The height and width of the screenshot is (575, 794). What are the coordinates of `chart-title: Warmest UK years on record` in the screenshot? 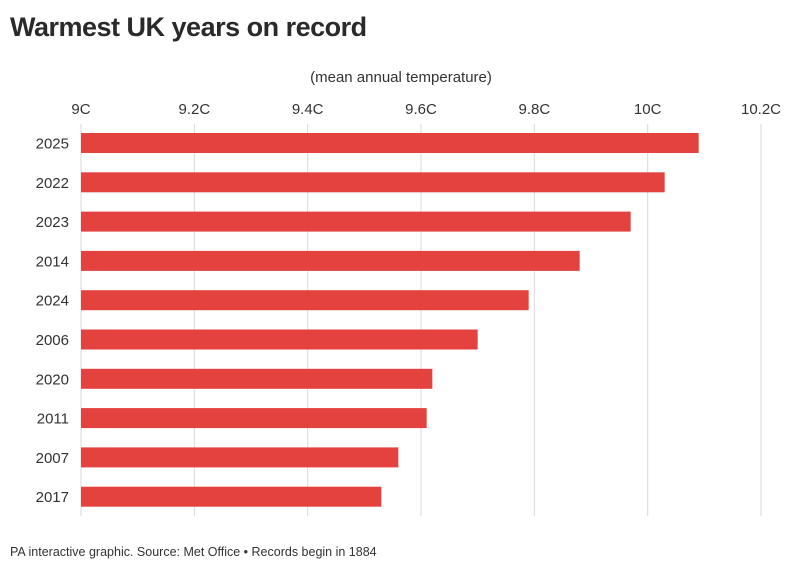 It's located at (188, 27).